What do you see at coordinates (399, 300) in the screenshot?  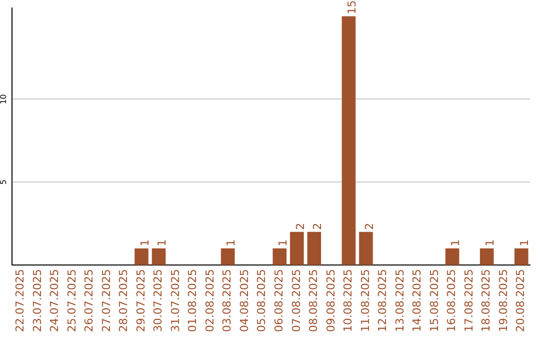 I see `x-tick-label: 13.08.2025` at bounding box center [399, 300].